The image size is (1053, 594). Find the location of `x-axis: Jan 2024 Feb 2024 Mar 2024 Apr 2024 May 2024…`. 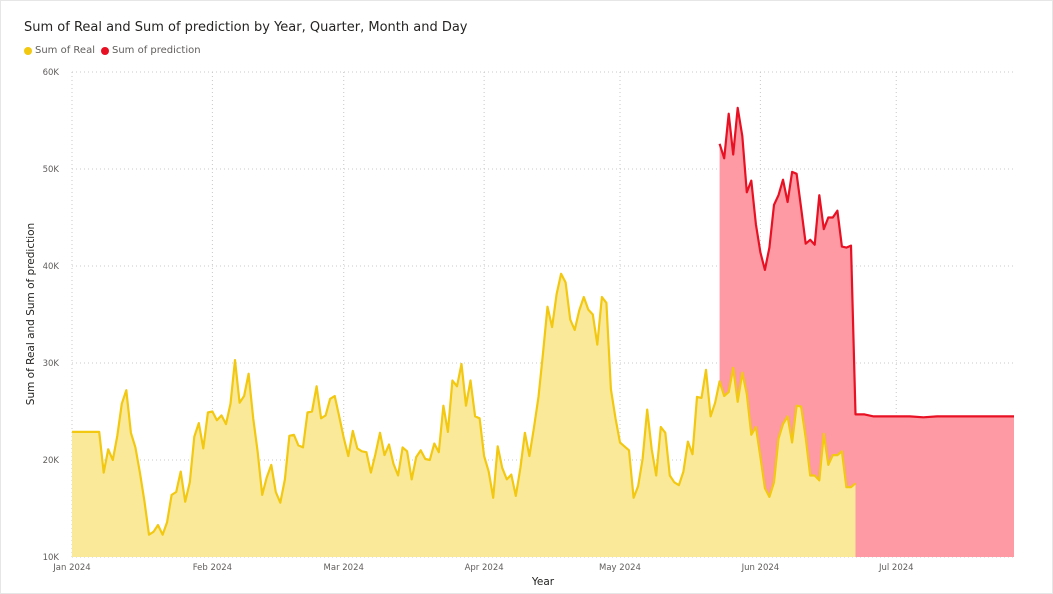

x-axis: Jan 2024 Feb 2024 Mar 2024 Apr 2024 May 2024… is located at coordinates (482, 568).